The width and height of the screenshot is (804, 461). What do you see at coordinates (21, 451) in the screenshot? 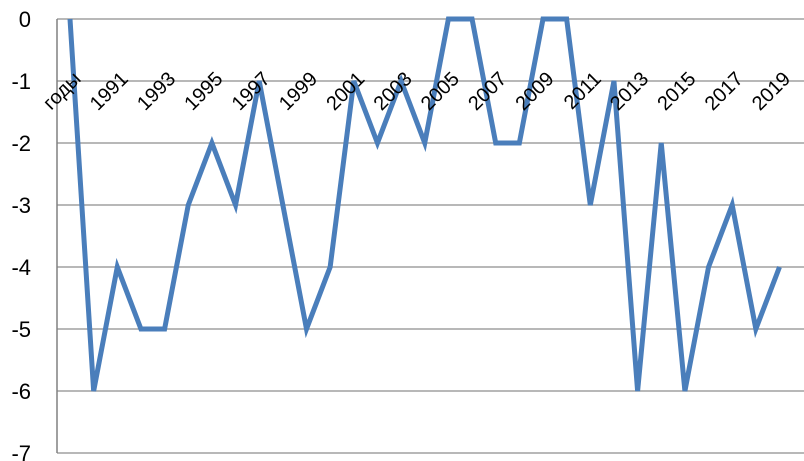
I see `y-tick-label: -7` at bounding box center [21, 451].